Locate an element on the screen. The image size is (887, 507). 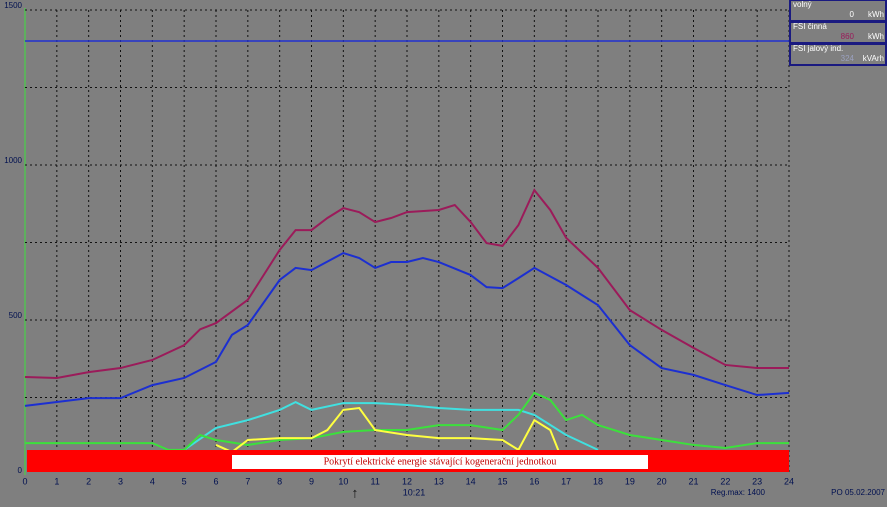
y-tick-label: 500 is located at coordinates (16, 315).